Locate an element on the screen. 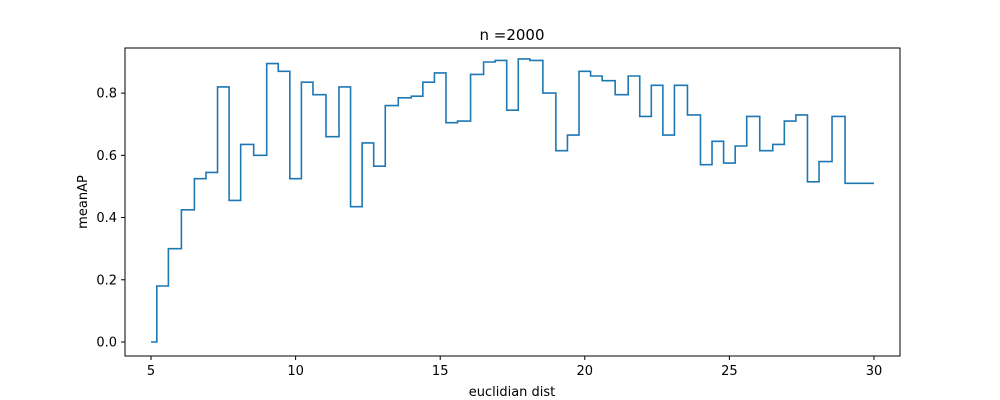 The height and width of the screenshot is (400, 1000). x-tick-label: 15 is located at coordinates (440, 371).